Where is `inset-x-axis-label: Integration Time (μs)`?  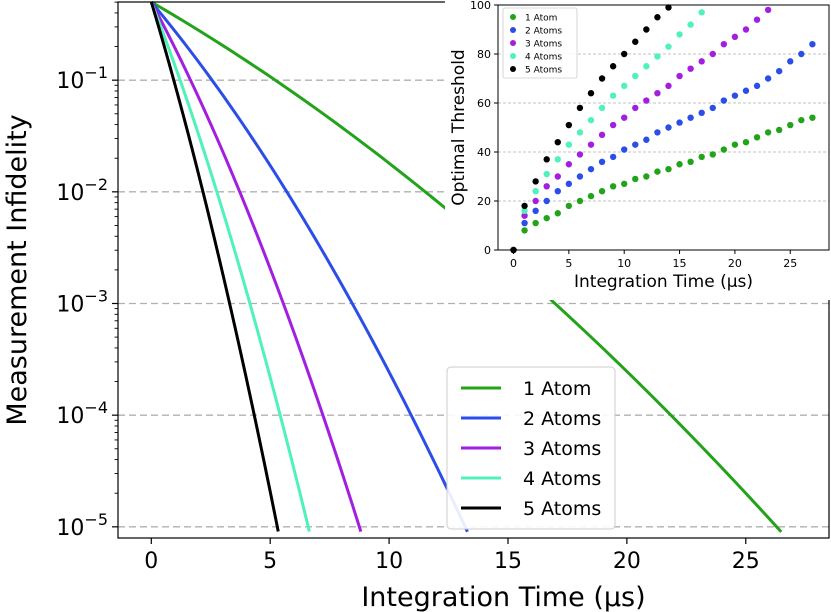
inset-x-axis-label: Integration Time (μs) is located at coordinates (663, 282).